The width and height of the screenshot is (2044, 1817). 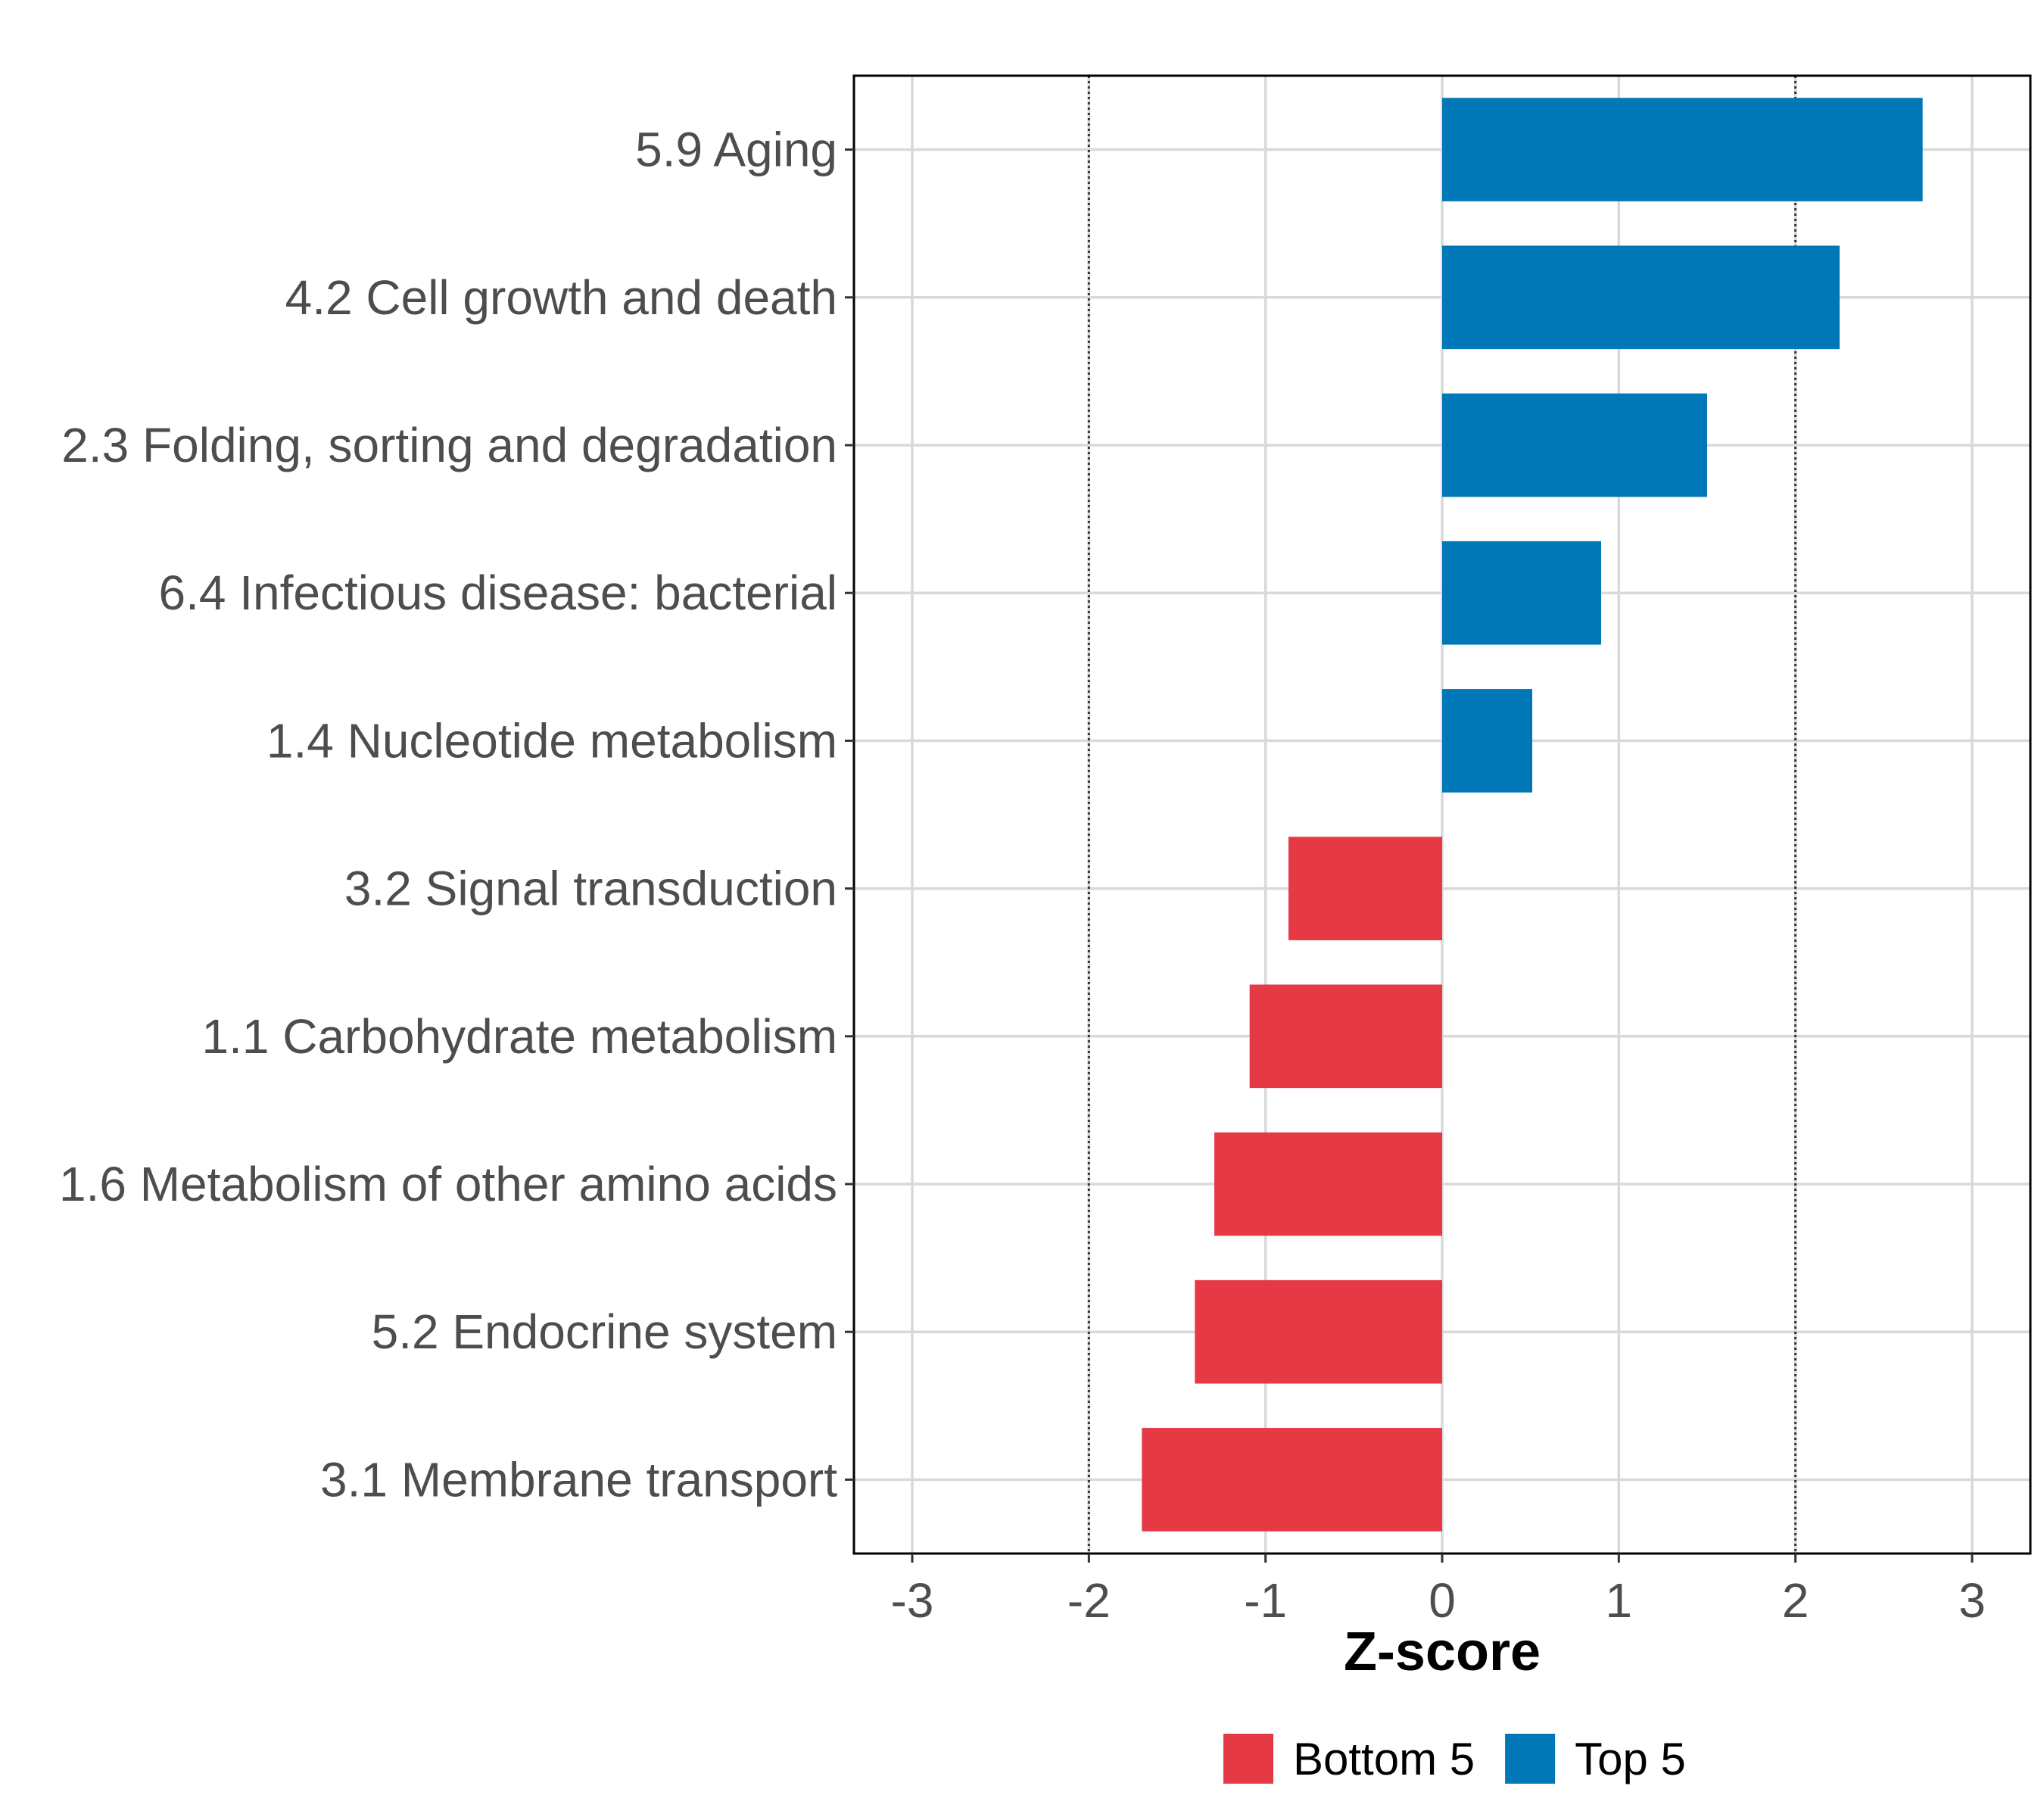 I want to click on x-tick-label: -3, so click(x=913, y=1600).